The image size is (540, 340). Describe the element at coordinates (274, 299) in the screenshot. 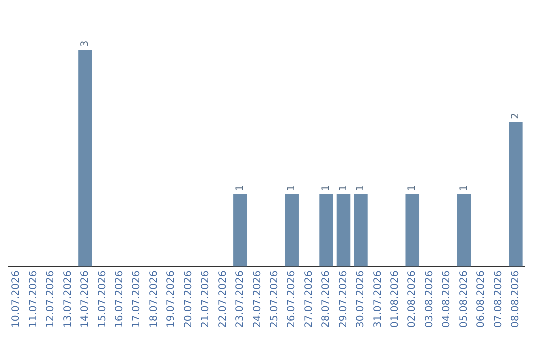

I see `x-tick-label: 25.07.2026` at that location.